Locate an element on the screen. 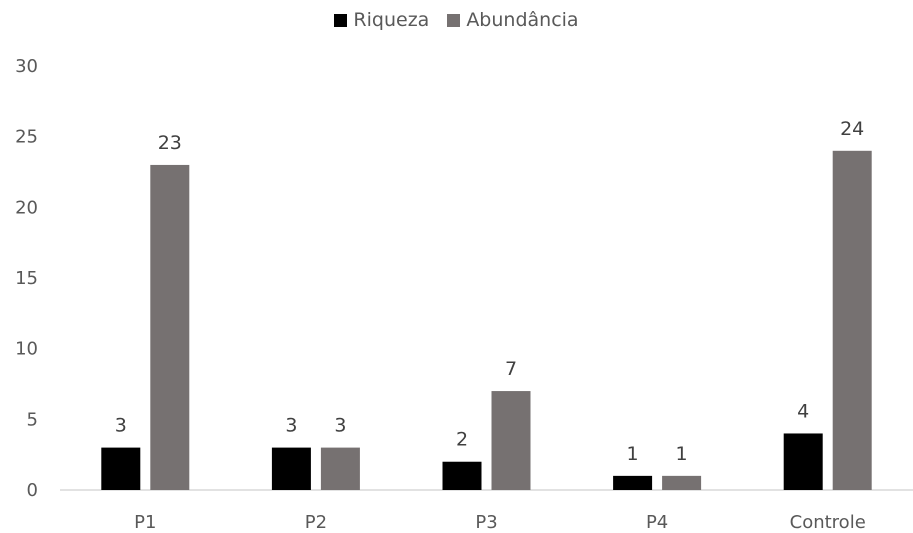 The height and width of the screenshot is (533, 913). legend-swatch-abundancia is located at coordinates (454, 20).